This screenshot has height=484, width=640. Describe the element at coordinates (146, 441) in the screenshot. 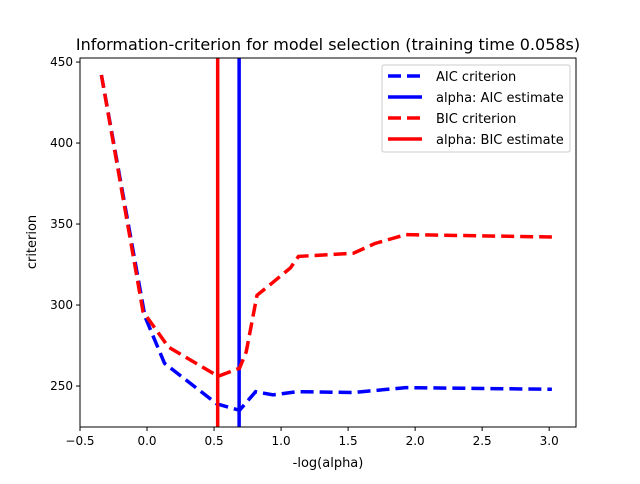

I see `x-tick-label: 0.0` at that location.